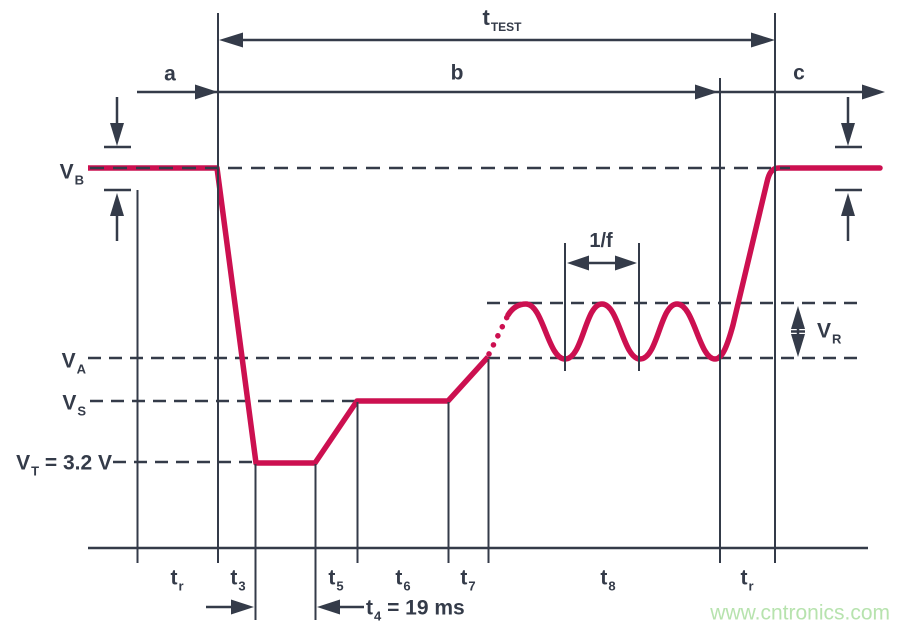 The height and width of the screenshot is (631, 900). Describe the element at coordinates (206, 92) in the screenshot. I see `region-a-arrowhead-icon` at that location.